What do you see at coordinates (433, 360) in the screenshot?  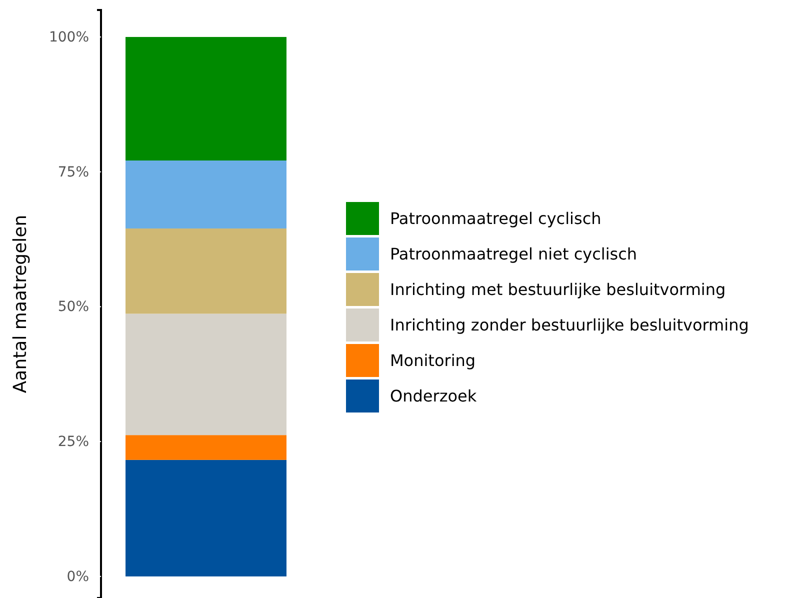 I see `legend-label: Monitoring` at bounding box center [433, 360].